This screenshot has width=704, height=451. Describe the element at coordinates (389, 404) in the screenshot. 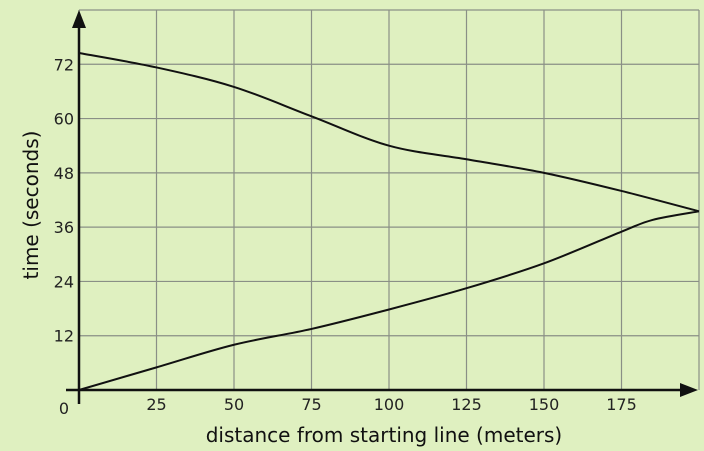

I see `x-tick-label: 100` at that location.